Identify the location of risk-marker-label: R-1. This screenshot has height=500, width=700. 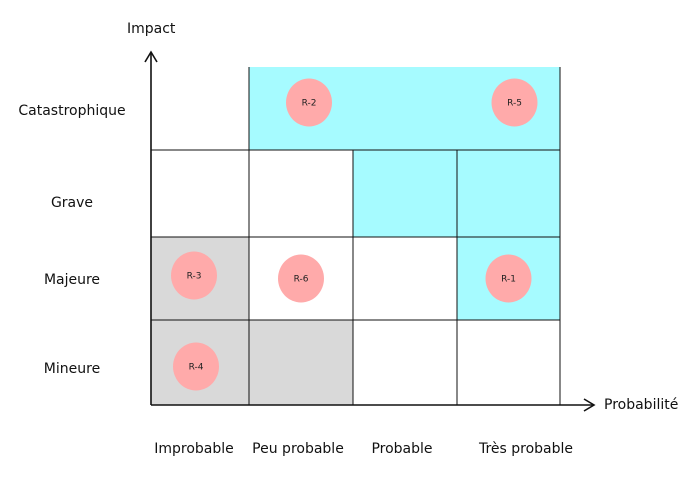
(508, 280).